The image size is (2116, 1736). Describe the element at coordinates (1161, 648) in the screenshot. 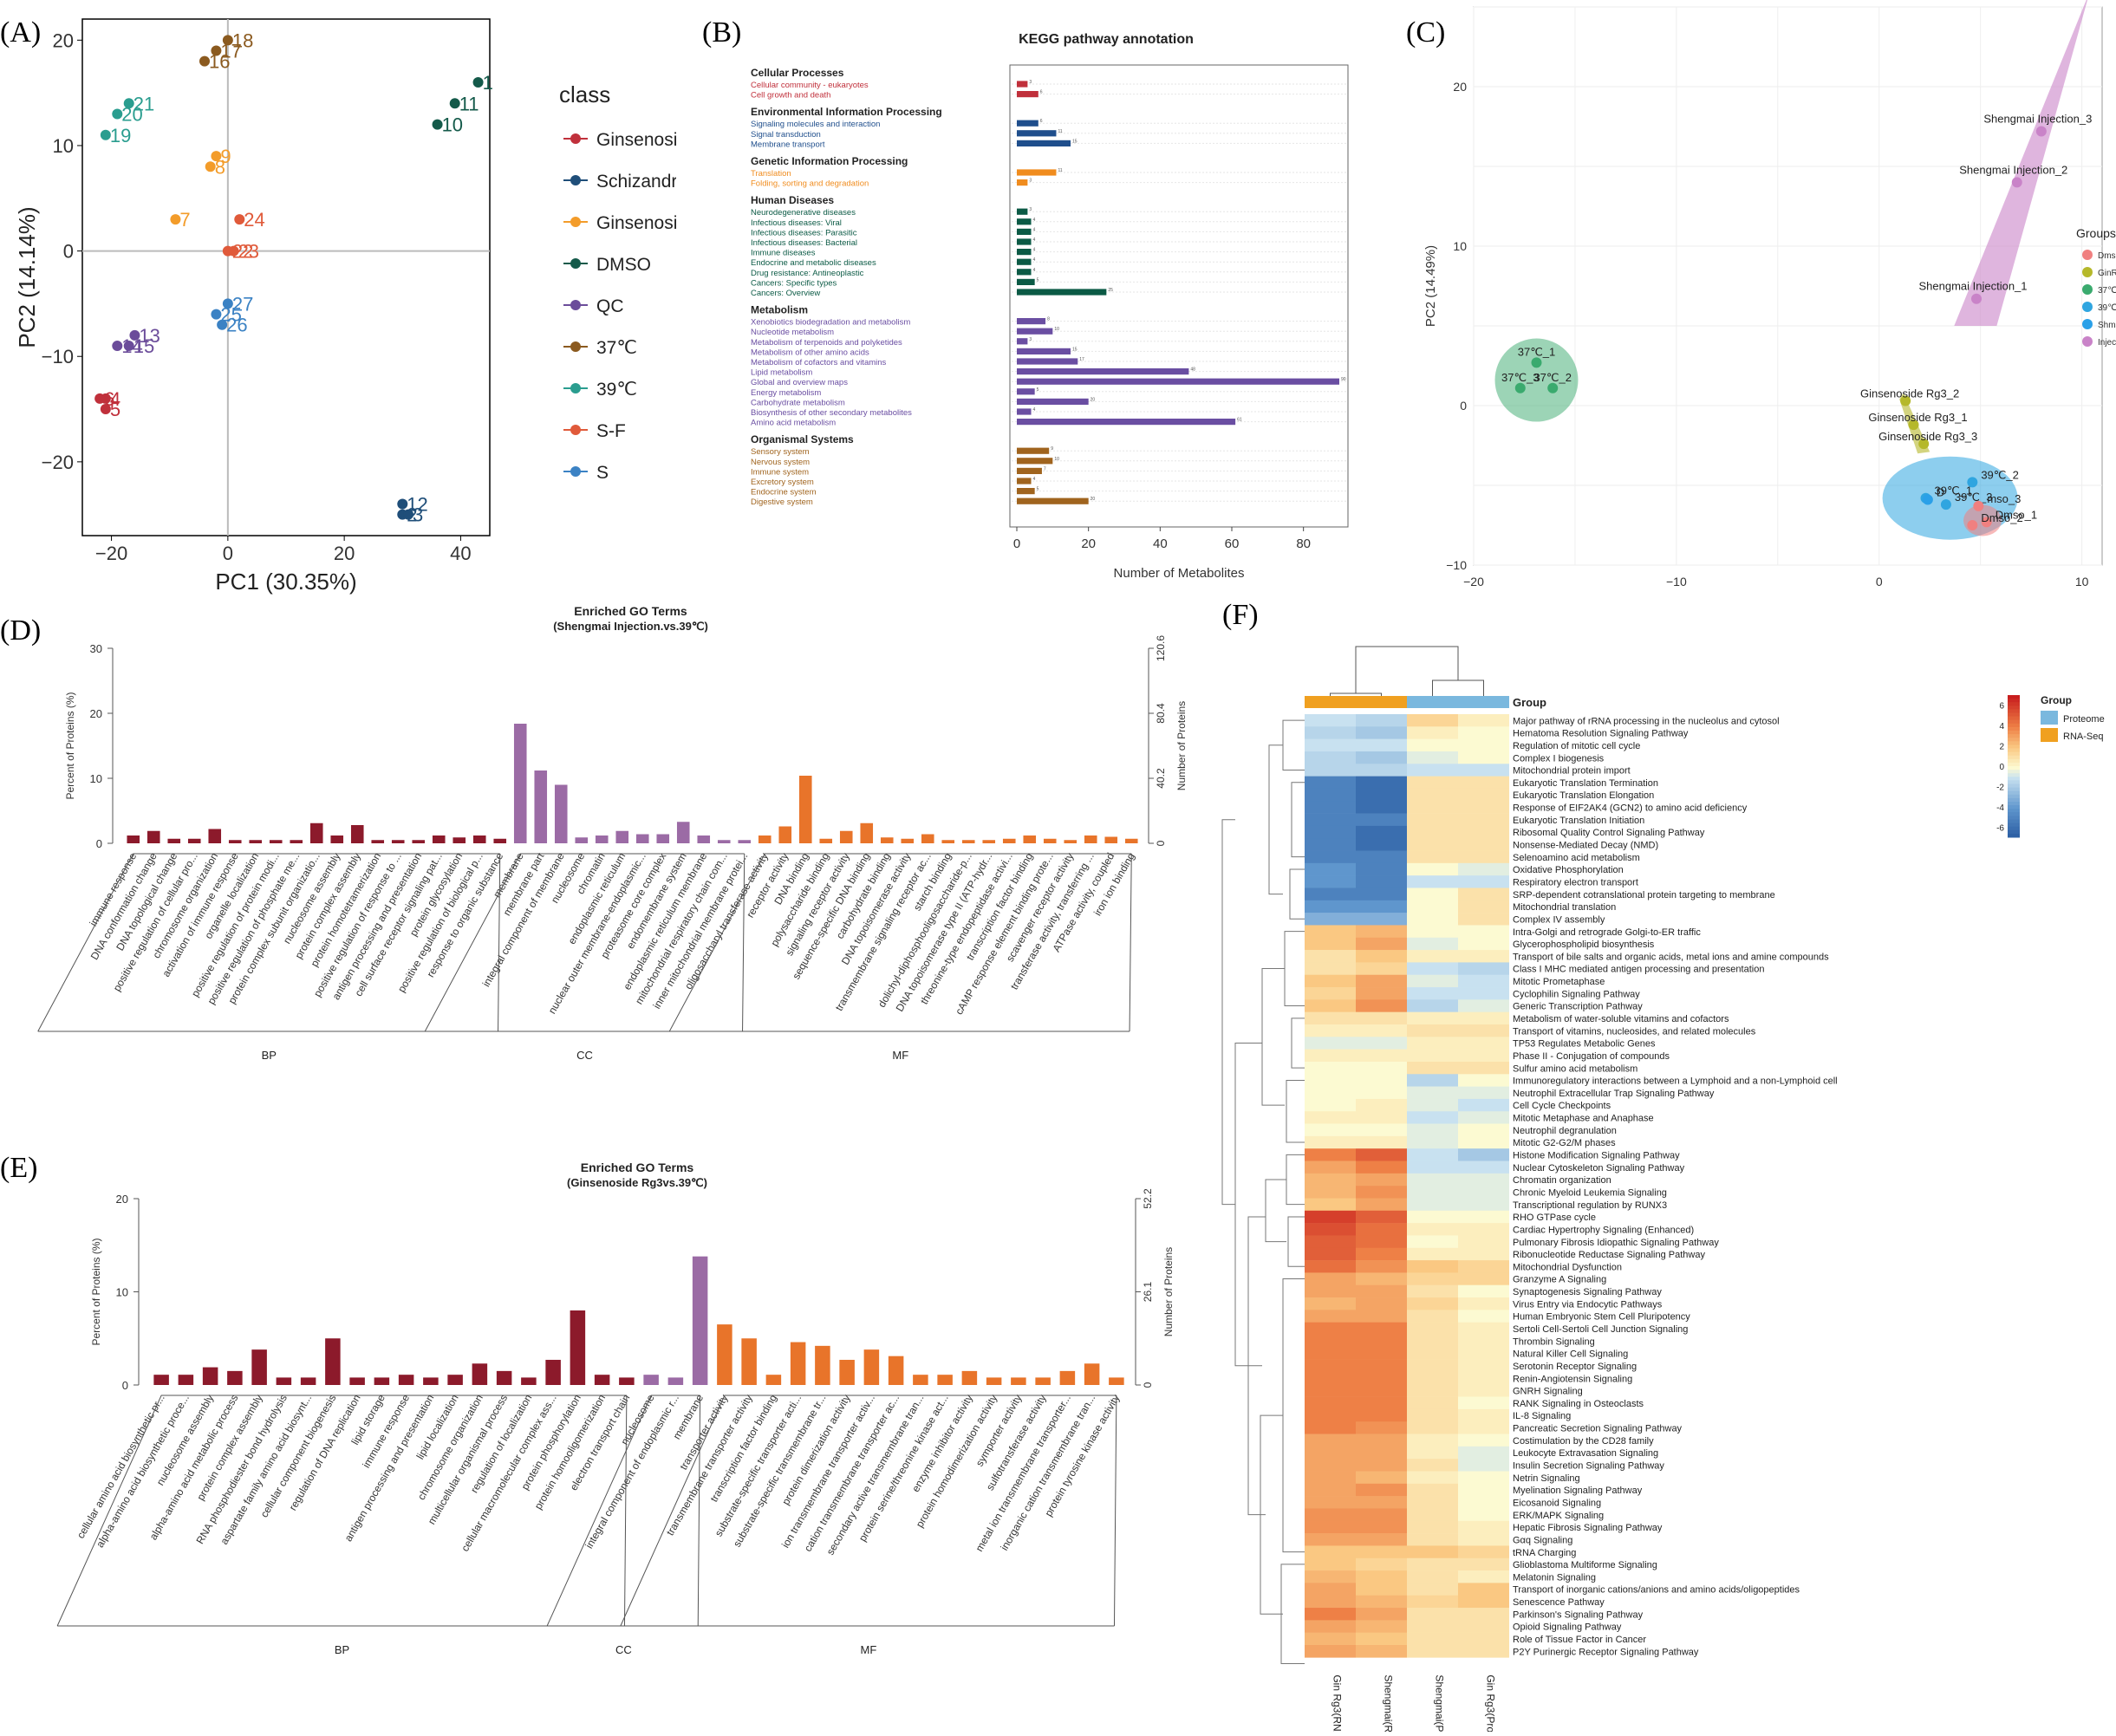

I see `y2-tick-label: 120.6` at that location.